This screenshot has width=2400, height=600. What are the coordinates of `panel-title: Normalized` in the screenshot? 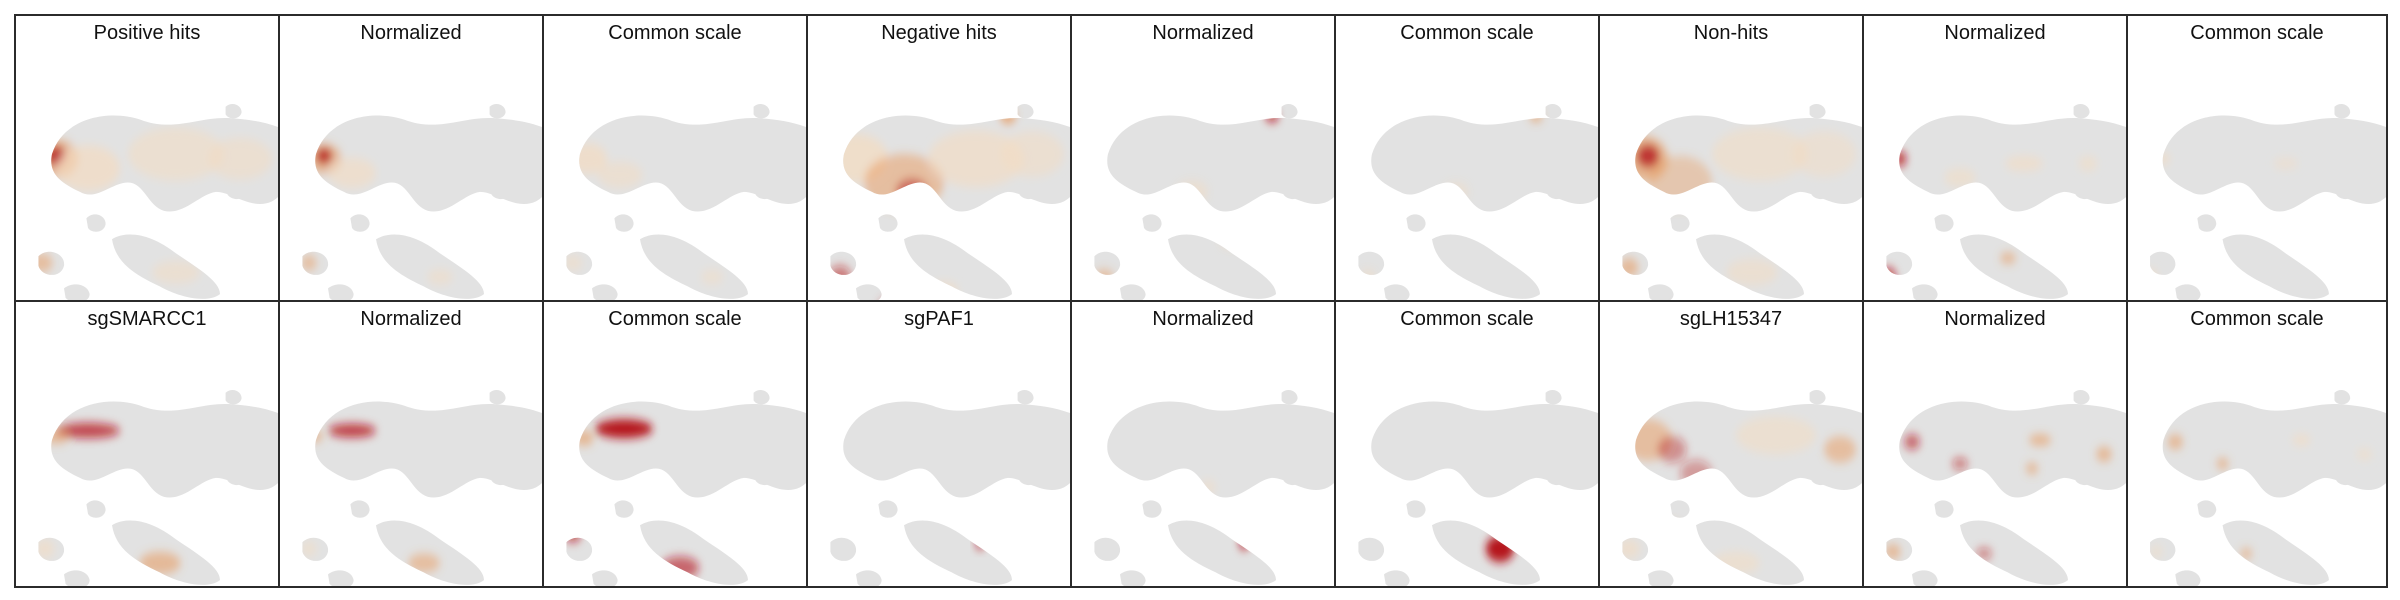 It's located at (1995, 33).